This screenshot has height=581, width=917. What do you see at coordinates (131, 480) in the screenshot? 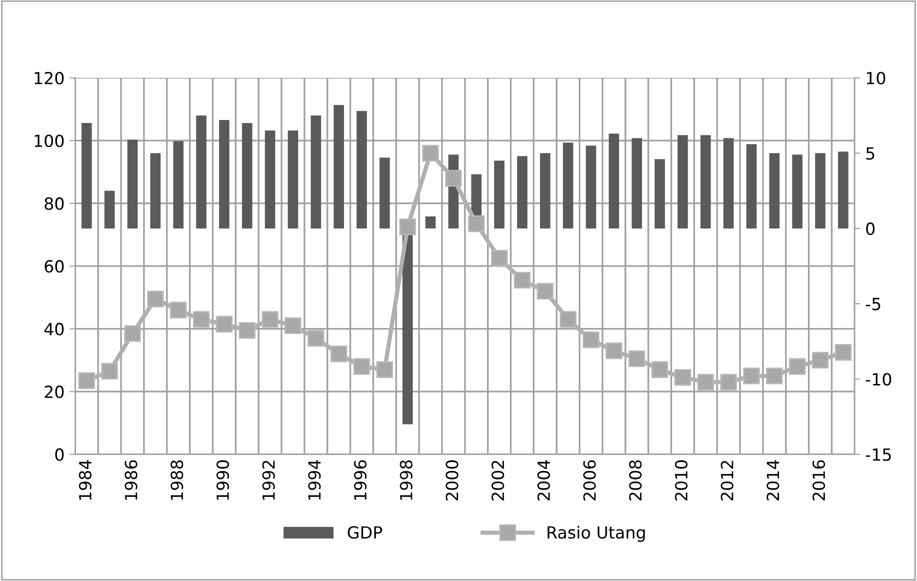
I see `x-tick-label: 1986` at bounding box center [131, 480].